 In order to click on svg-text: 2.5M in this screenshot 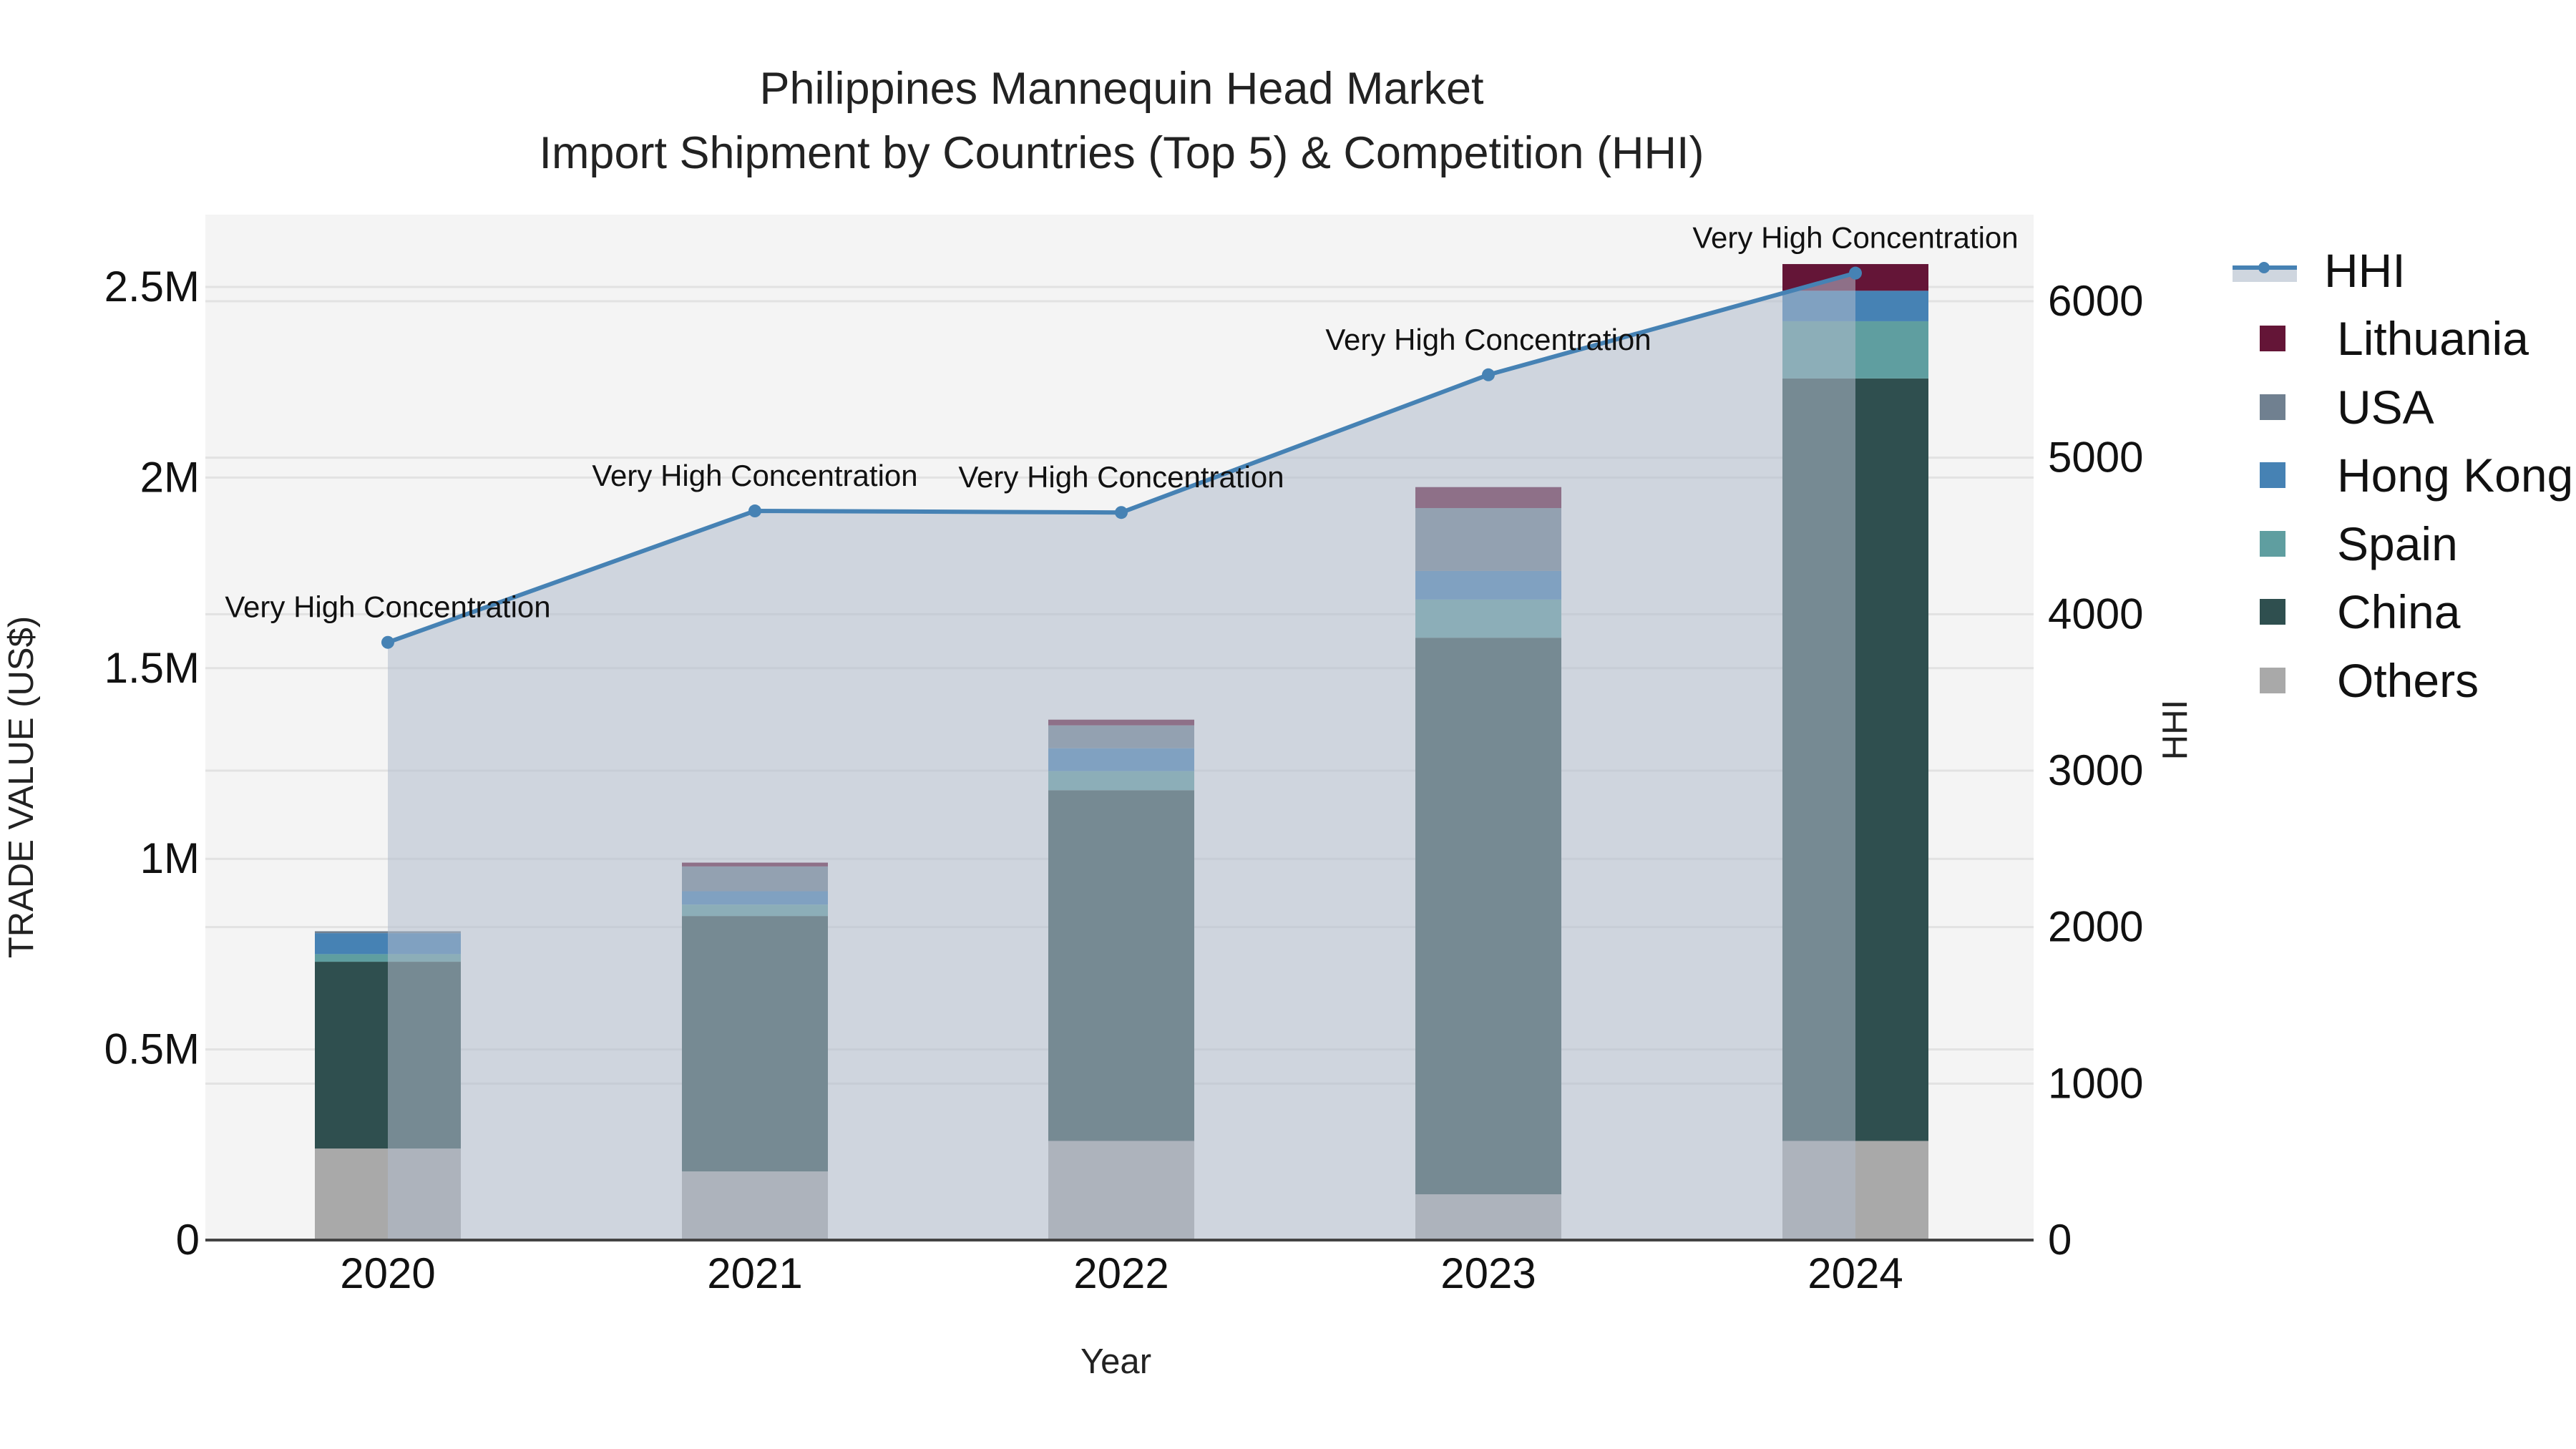, I will do `click(152, 287)`.